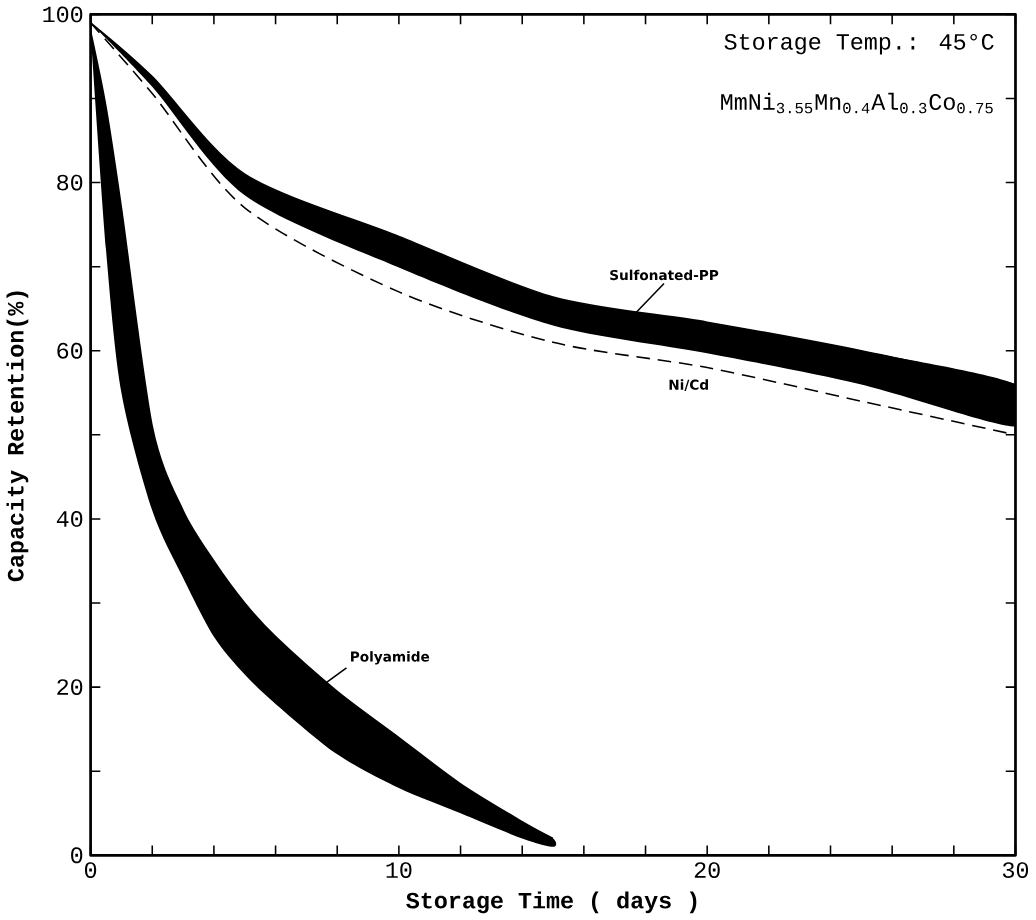 The height and width of the screenshot is (920, 1036). Describe the element at coordinates (551, 902) in the screenshot. I see `x-axis-title: Storage Time ( days )` at that location.